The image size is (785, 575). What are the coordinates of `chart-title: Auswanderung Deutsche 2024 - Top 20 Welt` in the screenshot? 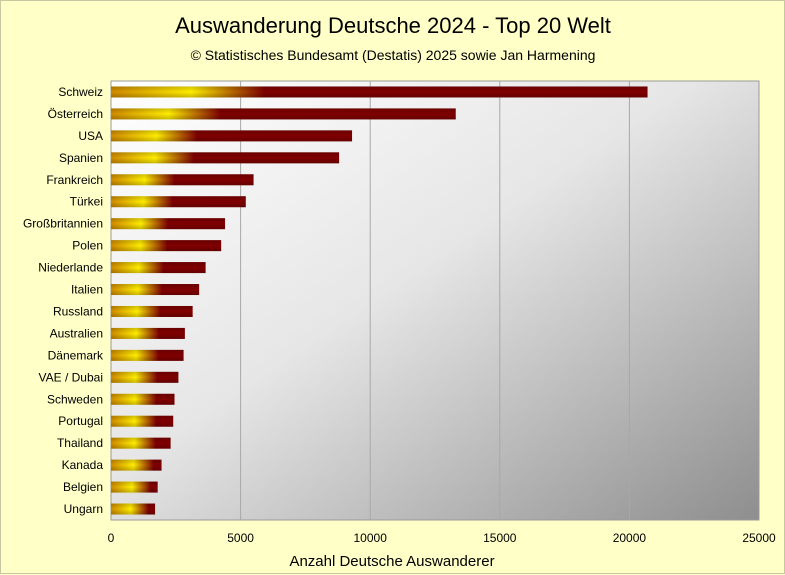 It's located at (393, 25).